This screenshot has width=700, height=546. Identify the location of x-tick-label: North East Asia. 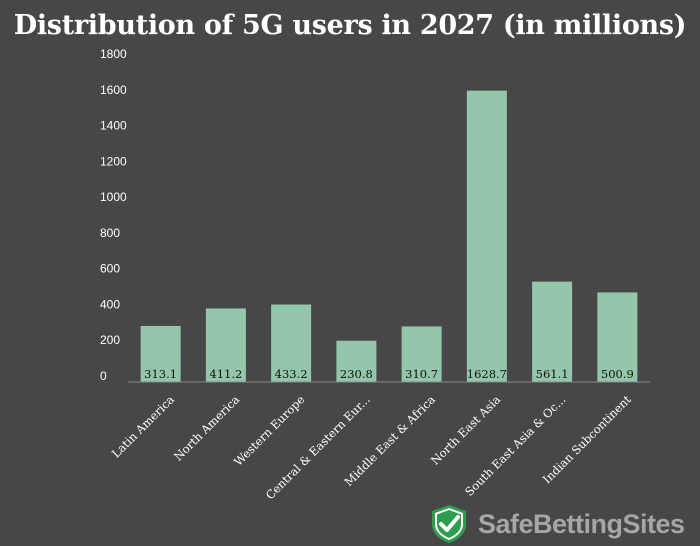
(465, 429).